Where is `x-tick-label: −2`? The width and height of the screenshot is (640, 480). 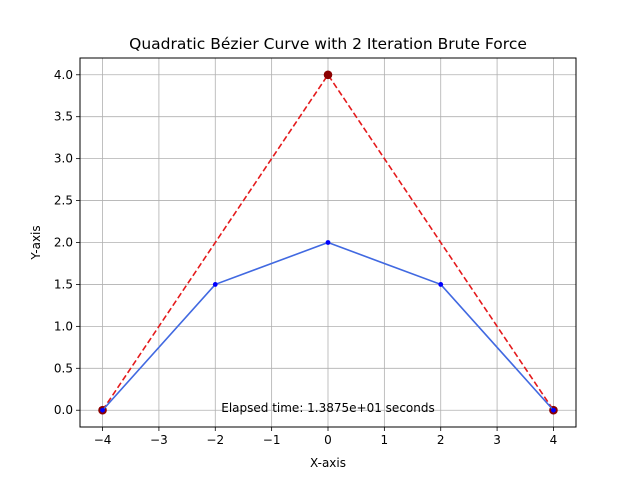 x-tick-label: −2 is located at coordinates (215, 440).